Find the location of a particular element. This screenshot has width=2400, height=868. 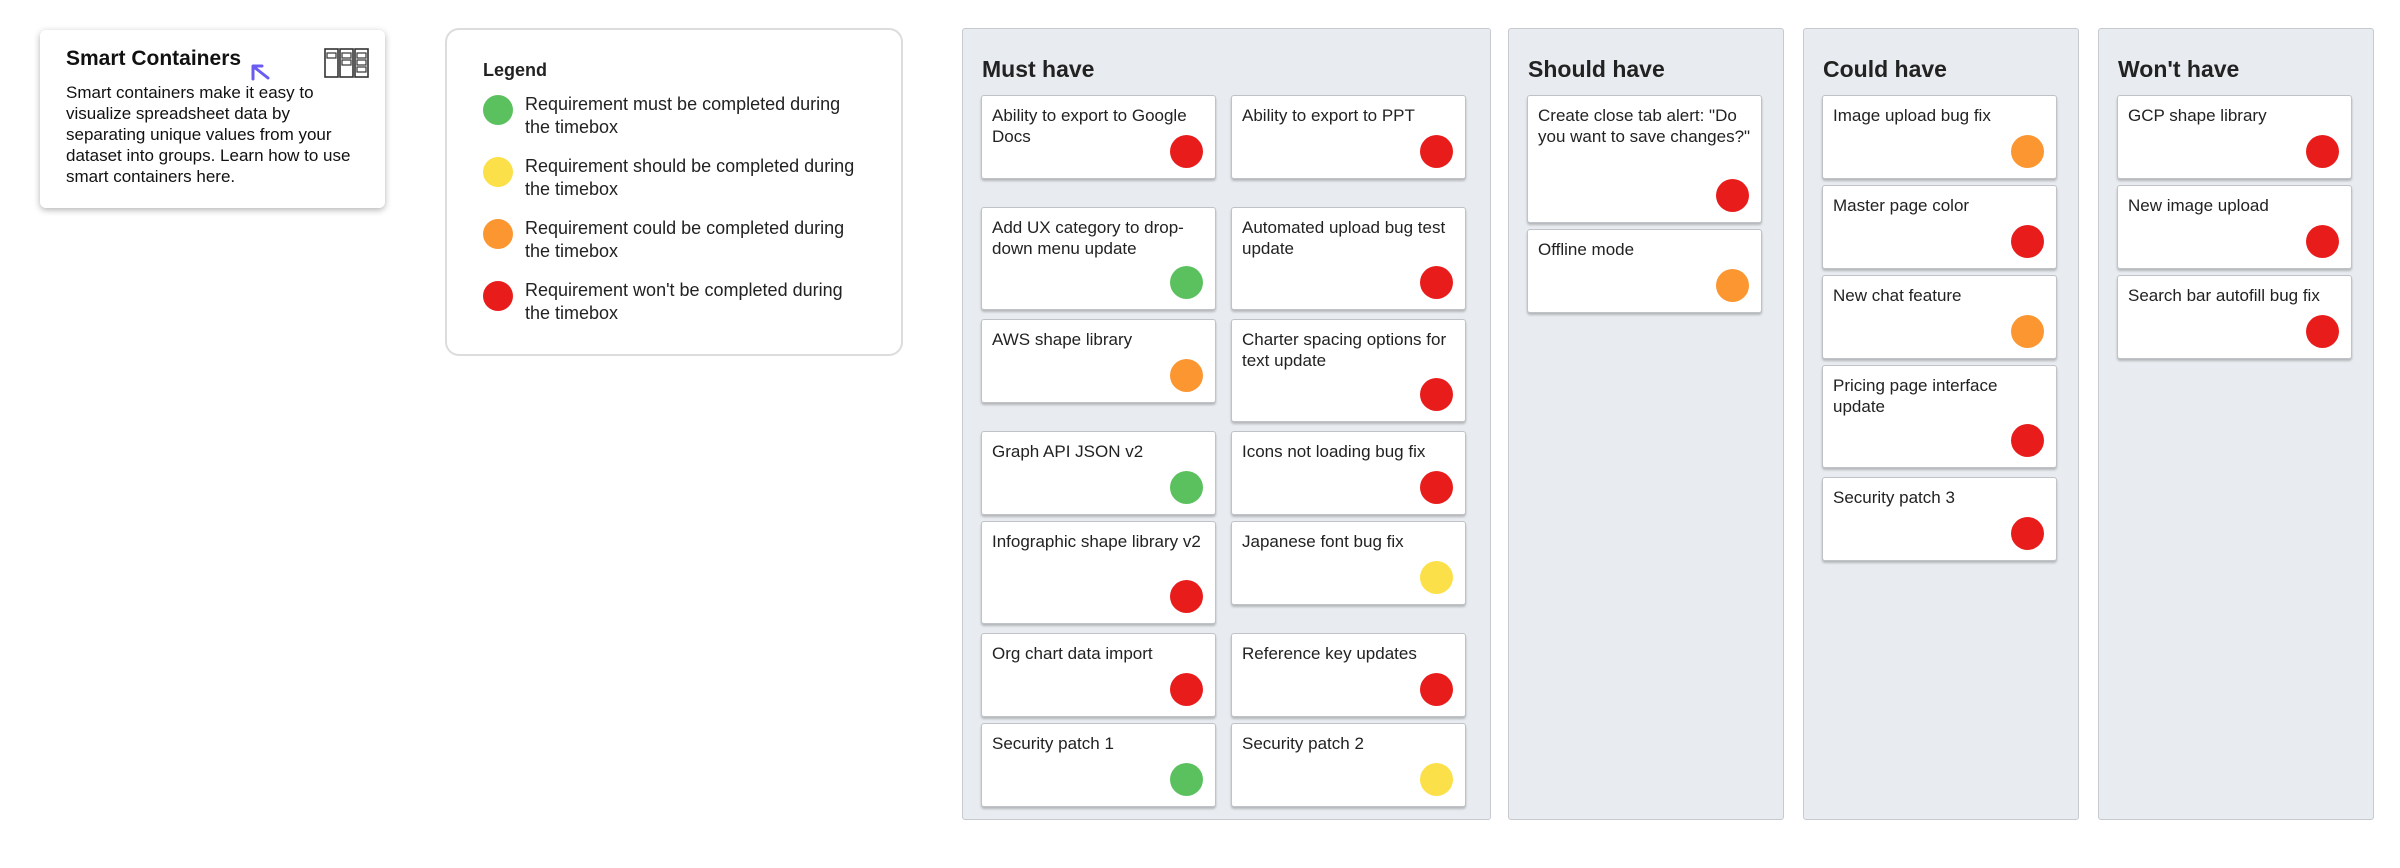

card-title: Graph API JSON v2 is located at coordinates (1068, 451).